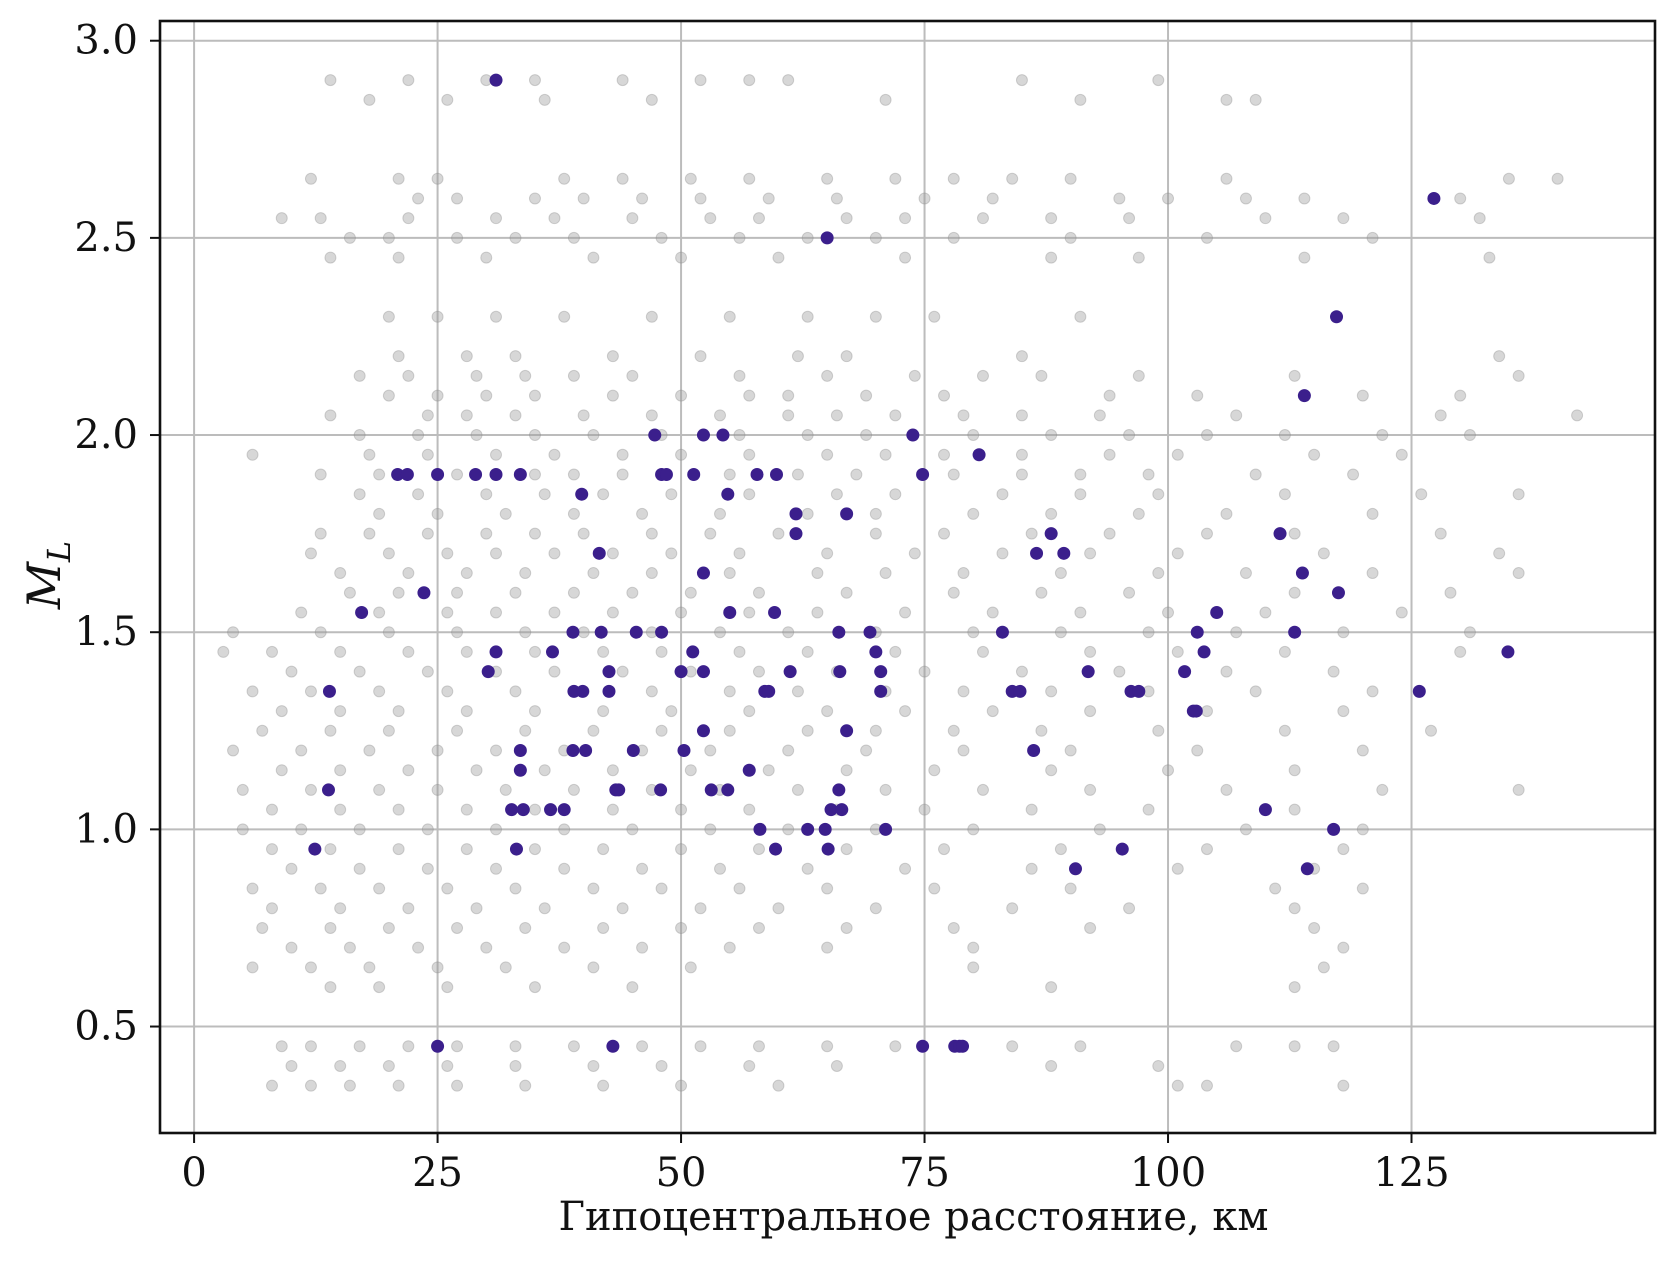 Image resolution: width=1664 pixels, height=1264 pixels. I want to click on x-tick-label: 100, so click(1168, 1173).